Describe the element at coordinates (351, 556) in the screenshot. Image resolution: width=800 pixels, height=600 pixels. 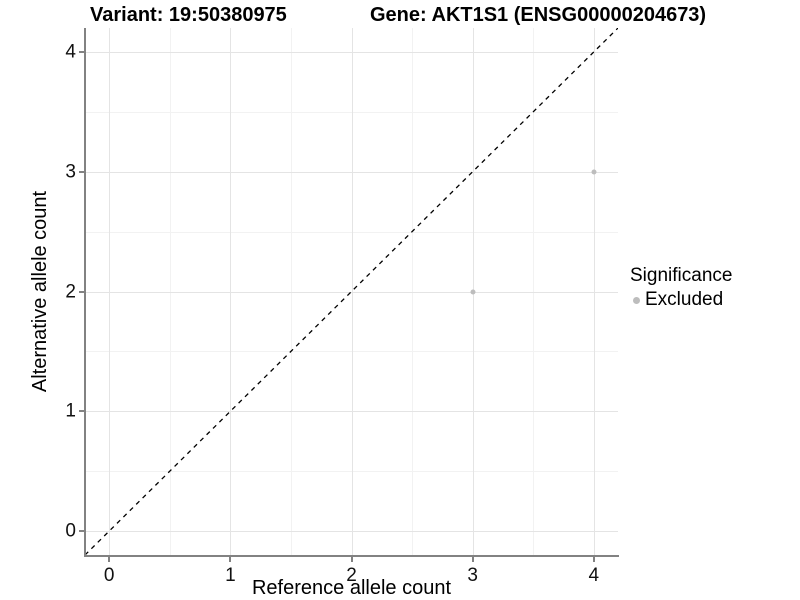
I see `x-axis-line` at that location.